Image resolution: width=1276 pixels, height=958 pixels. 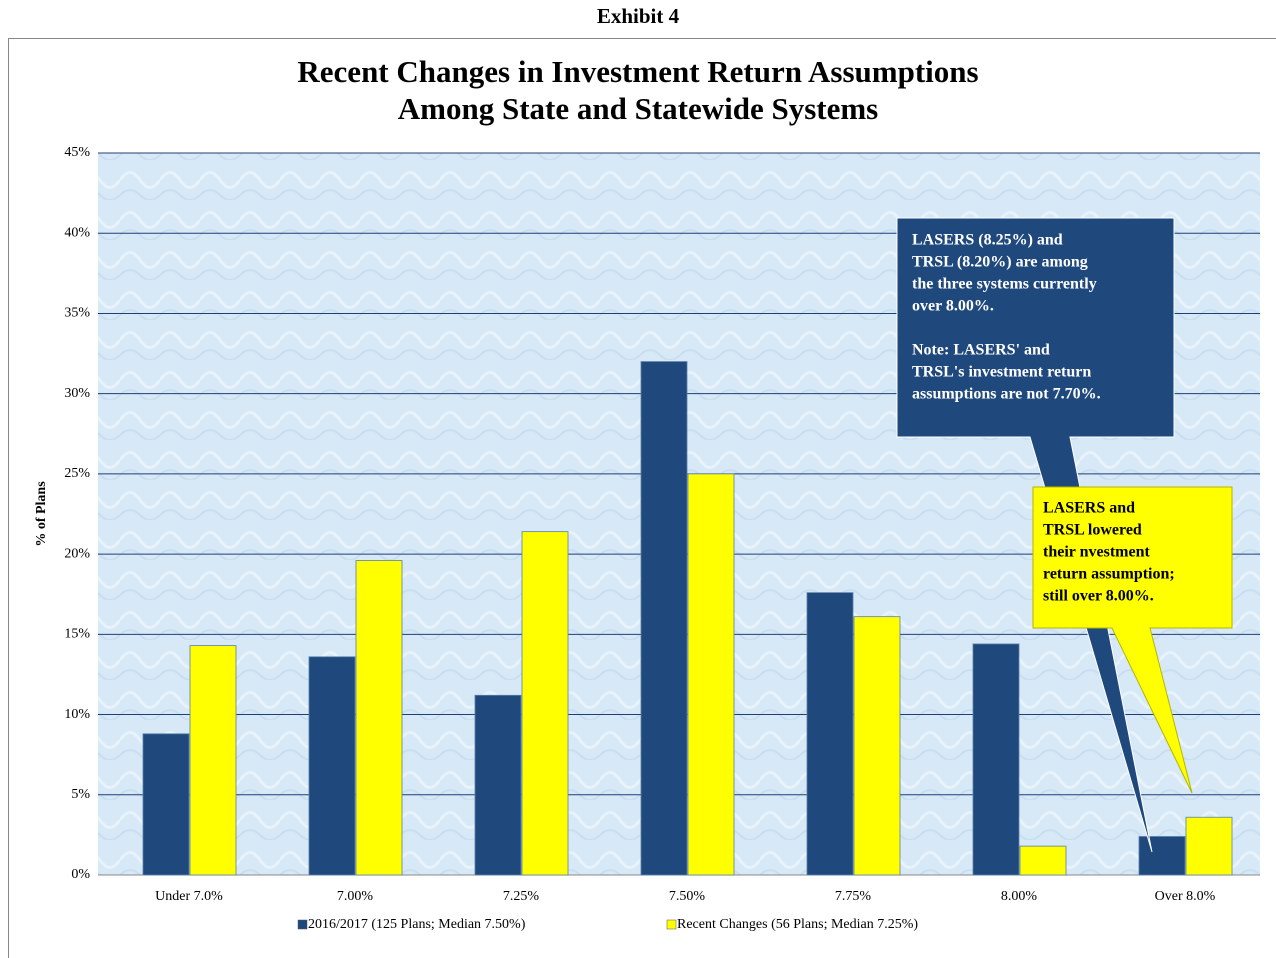 I want to click on annotation-line: over 8.00%., so click(x=953, y=306).